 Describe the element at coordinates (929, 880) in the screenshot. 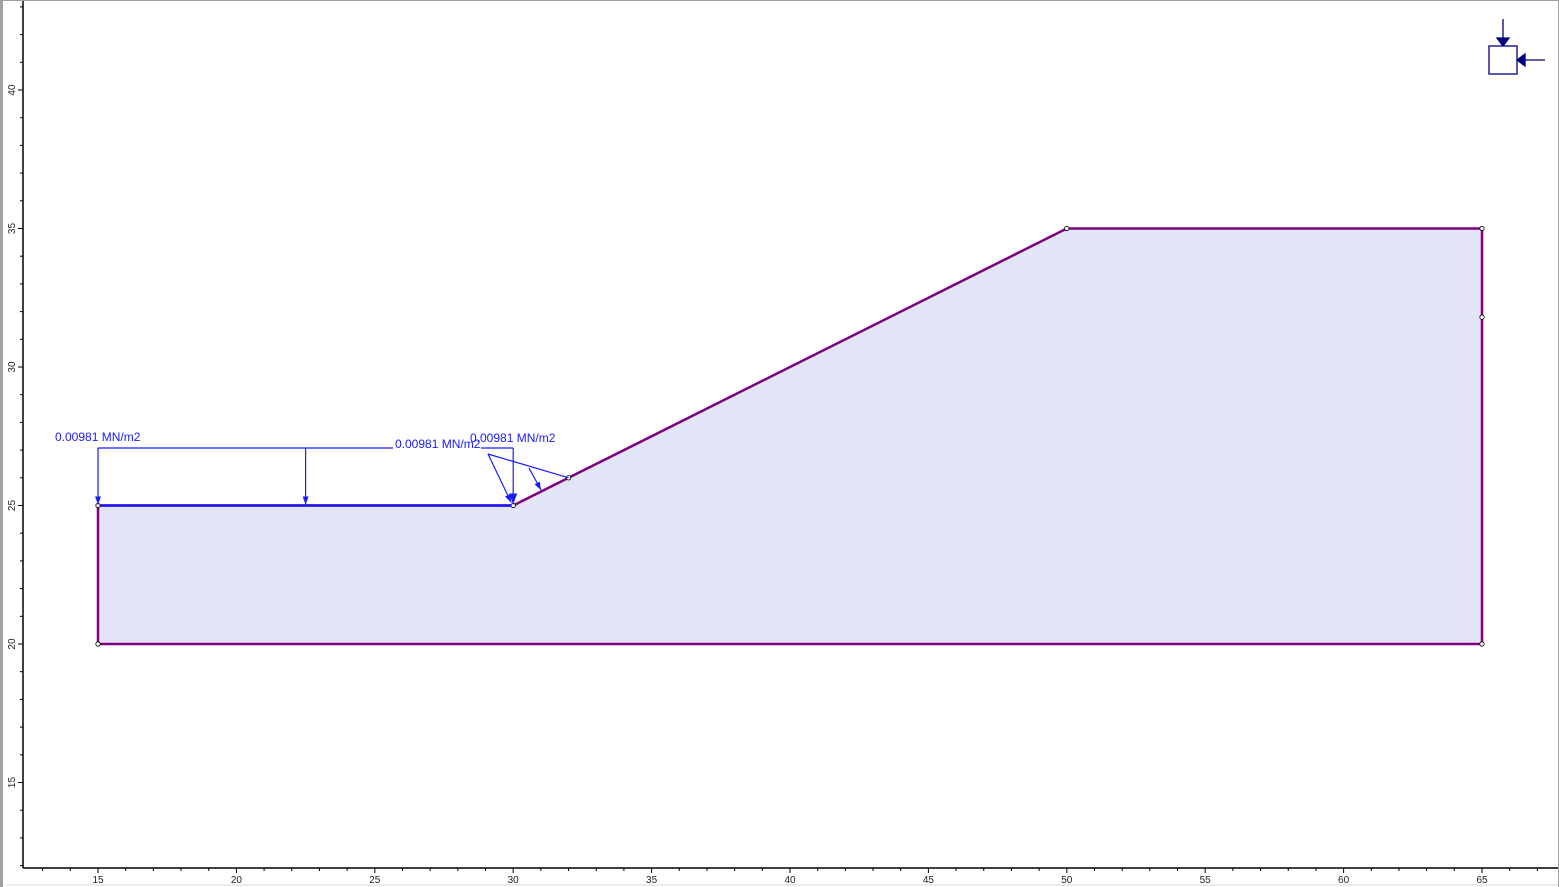

I see `x-tick-label: 45` at that location.